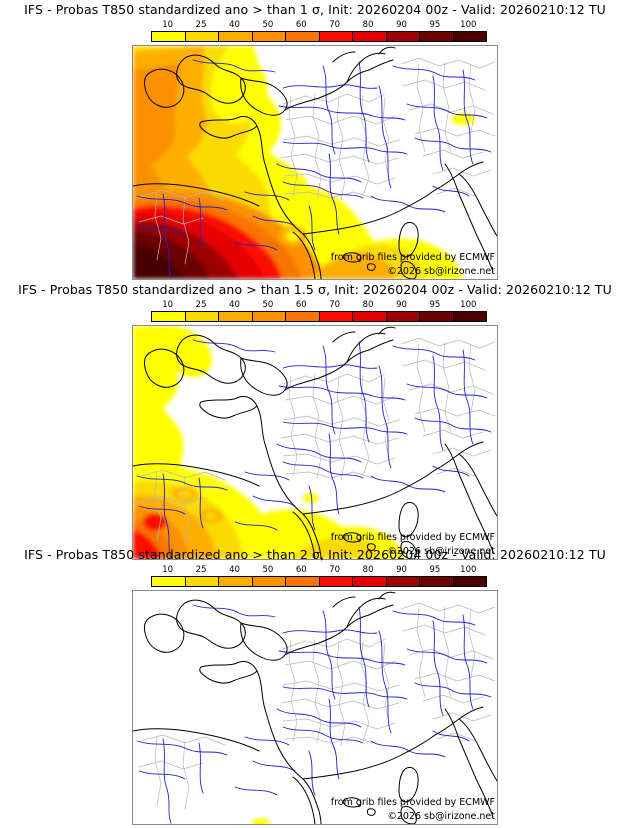 The image size is (630, 828). I want to click on colorbar-15sigma: 10 25 40 50 60 70 80 90 95 100, so click(319, 311).